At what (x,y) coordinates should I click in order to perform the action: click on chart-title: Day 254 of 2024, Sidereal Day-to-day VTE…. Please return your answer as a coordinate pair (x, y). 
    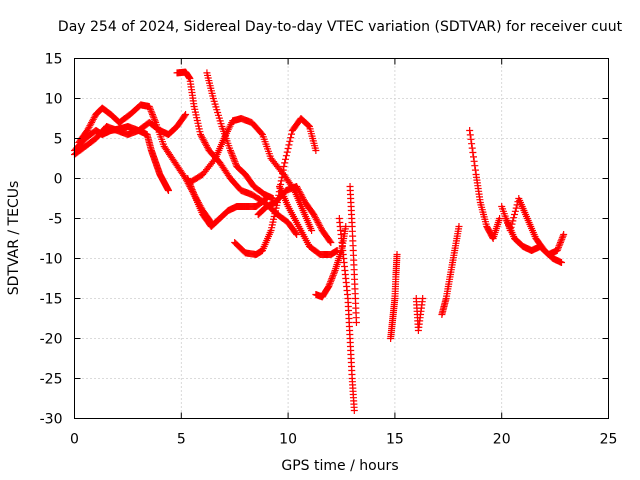
    Looking at the image, I should click on (340, 27).